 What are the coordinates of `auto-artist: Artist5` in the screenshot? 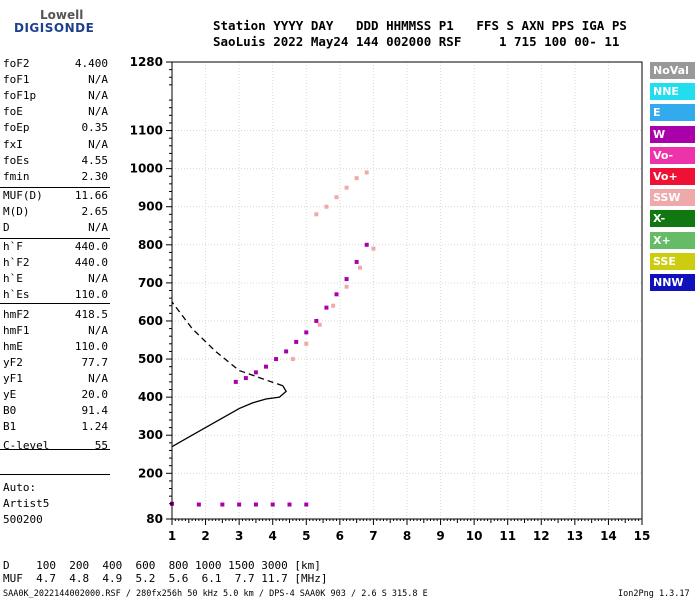 It's located at (26, 503).